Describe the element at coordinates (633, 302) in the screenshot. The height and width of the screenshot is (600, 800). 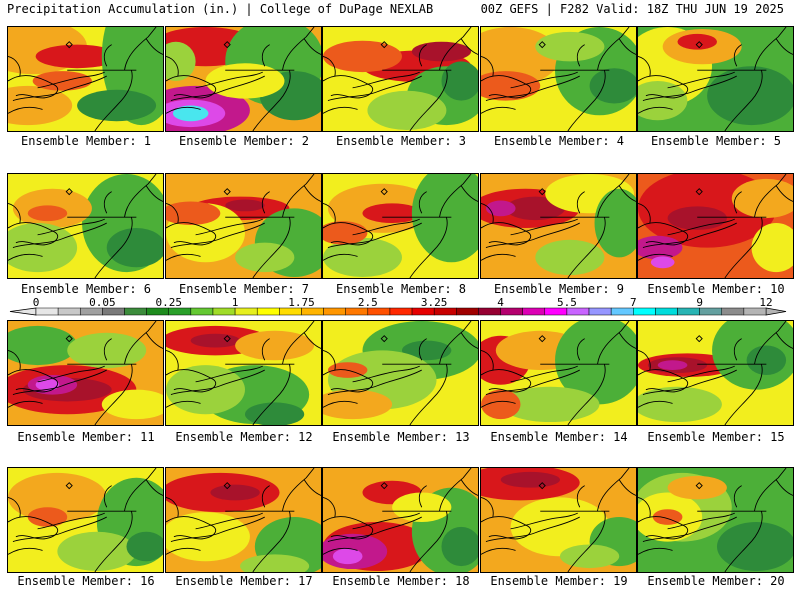
I see `colorbar-tick-label: 7` at that location.